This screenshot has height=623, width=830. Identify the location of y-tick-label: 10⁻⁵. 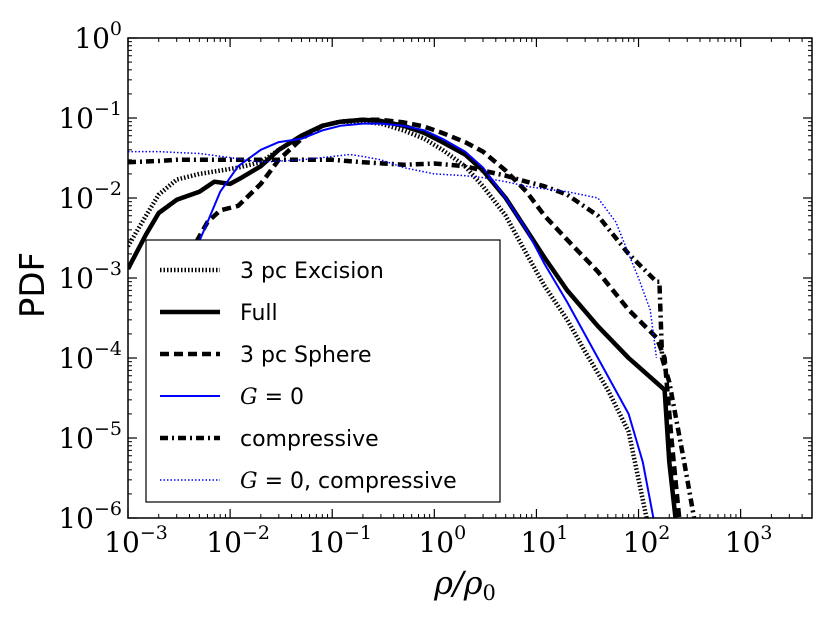
(90, 436).